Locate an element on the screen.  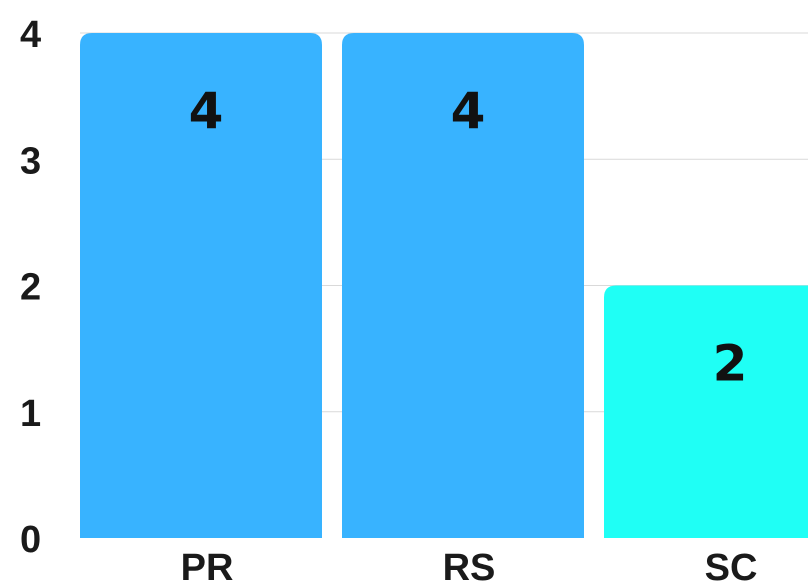
x-axis-ticks: PR RS SC is located at coordinates (469, 564).